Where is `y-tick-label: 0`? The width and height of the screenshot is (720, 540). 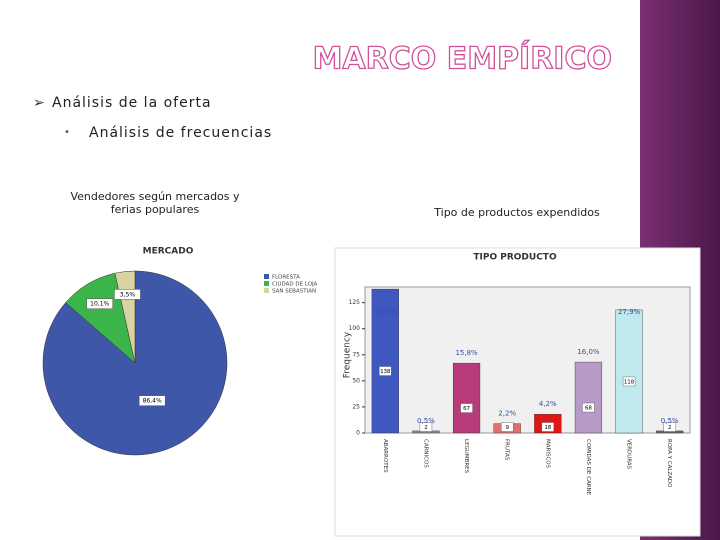
y-tick-label: 0 is located at coordinates (358, 433).